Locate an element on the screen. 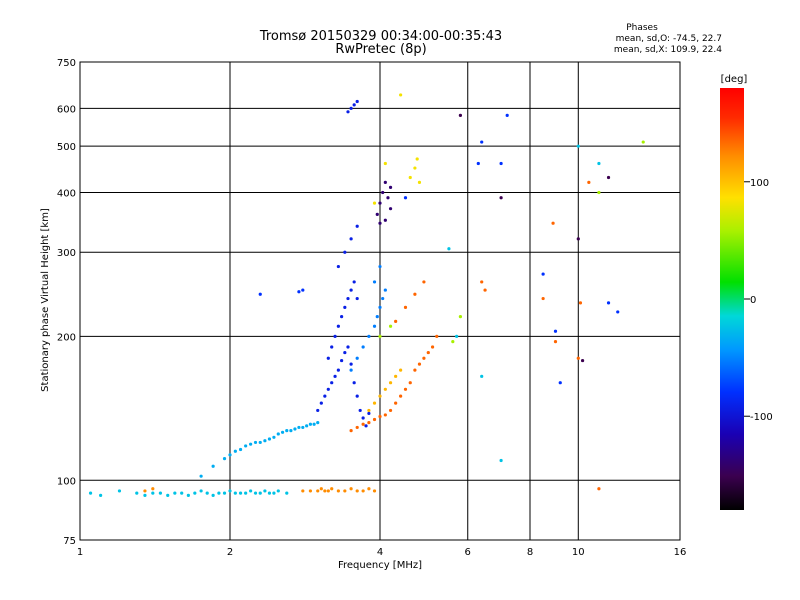 Image resolution: width=800 pixels, height=600 pixels. x-tick-label: 1 is located at coordinates (80, 552).